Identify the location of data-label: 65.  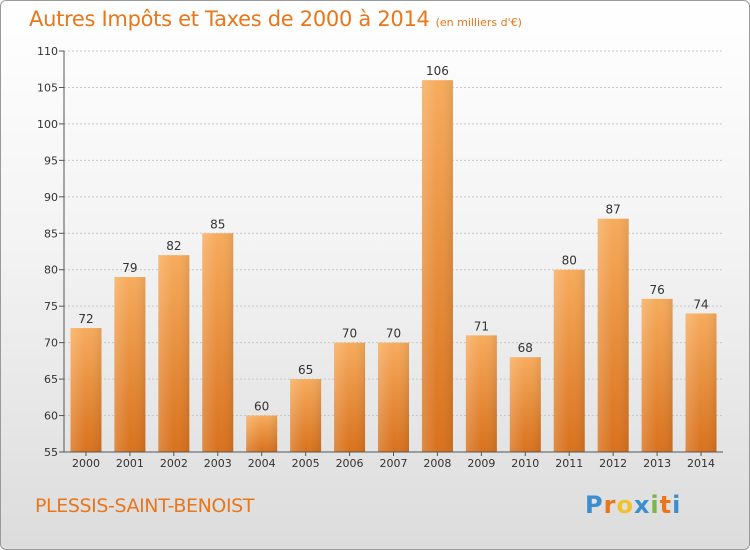
(305, 370).